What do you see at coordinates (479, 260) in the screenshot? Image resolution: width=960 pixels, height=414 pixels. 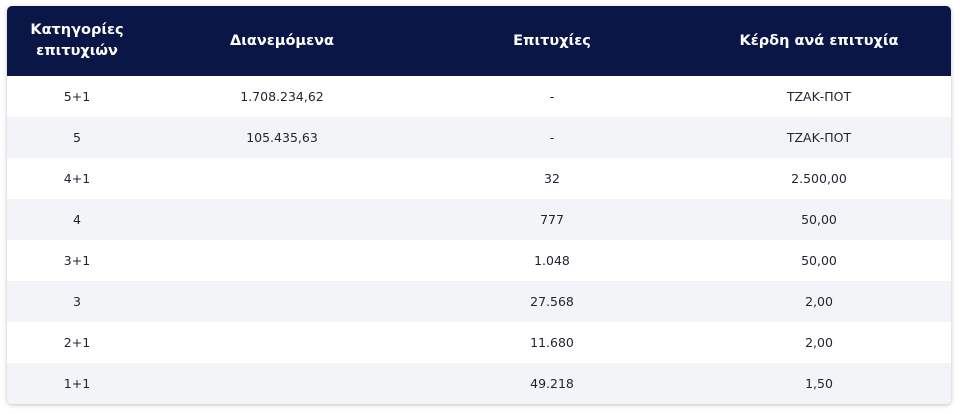 I see `table-row: 3+1 1.048 50,00` at bounding box center [479, 260].